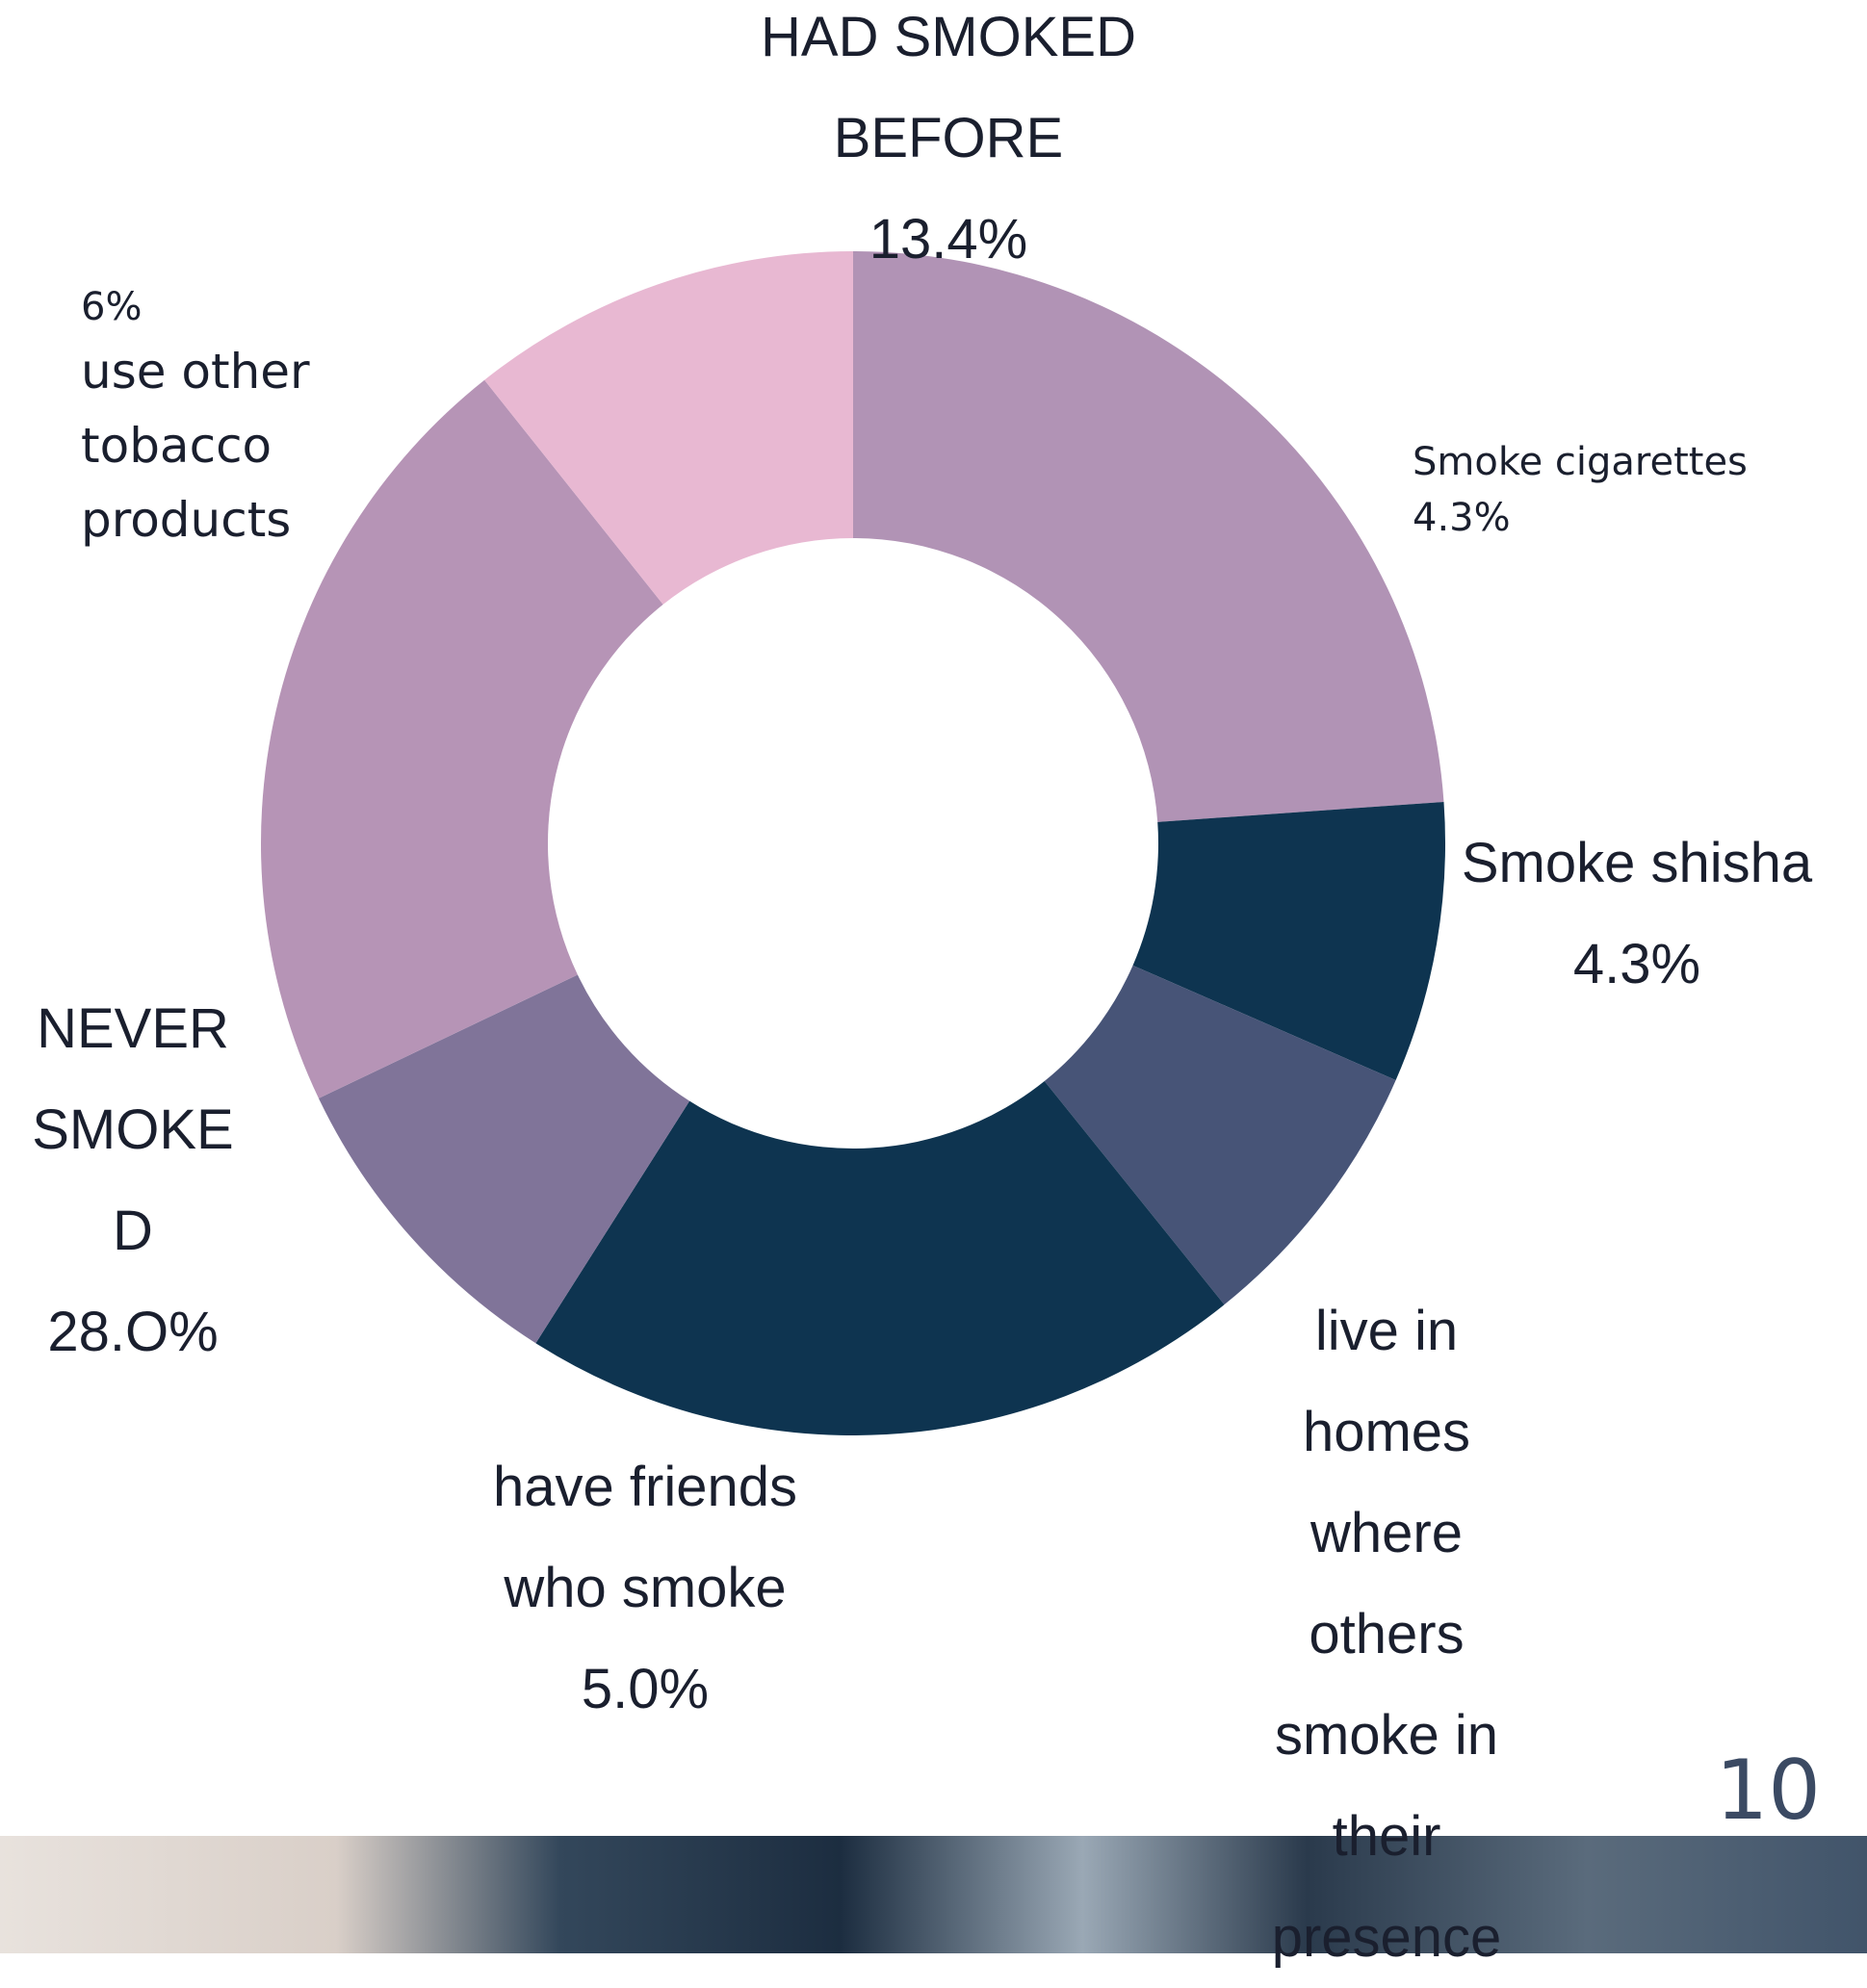  Describe the element at coordinates (1386, 1432) in the screenshot. I see `label-homes-line: homes` at that location.